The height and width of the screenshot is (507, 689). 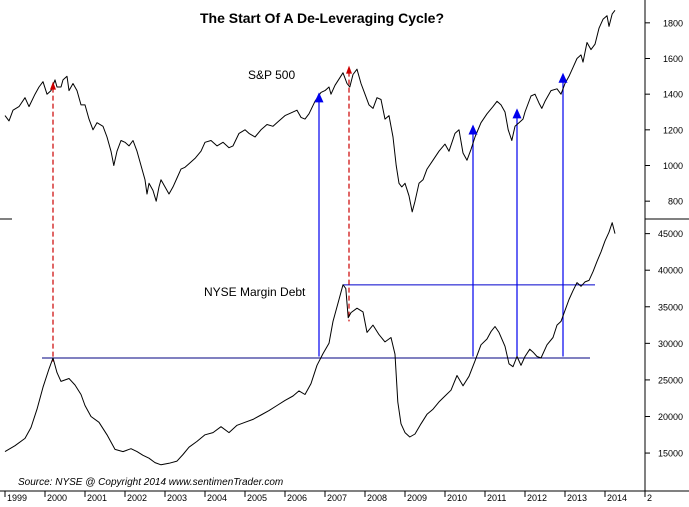 What do you see at coordinates (675, 202) in the screenshot?
I see `y-tick-label-0-800: 800` at bounding box center [675, 202].